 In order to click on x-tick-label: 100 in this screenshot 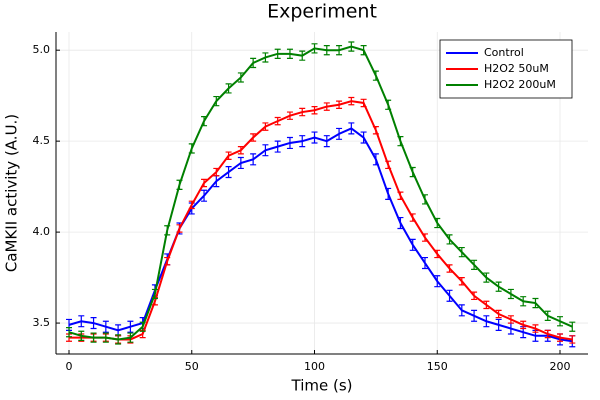, I will do `click(314, 366)`.